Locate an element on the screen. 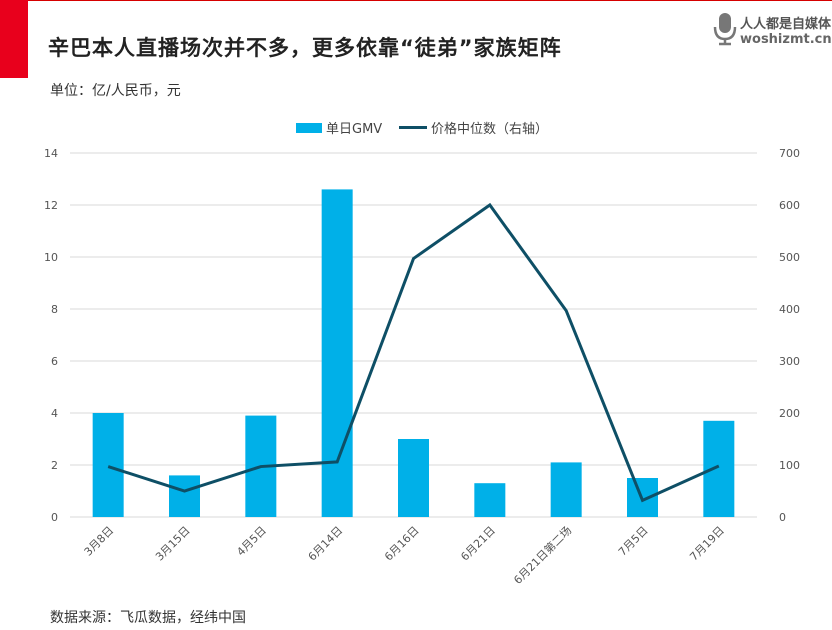 The image size is (832, 630). legend-line-swatch is located at coordinates (413, 127).